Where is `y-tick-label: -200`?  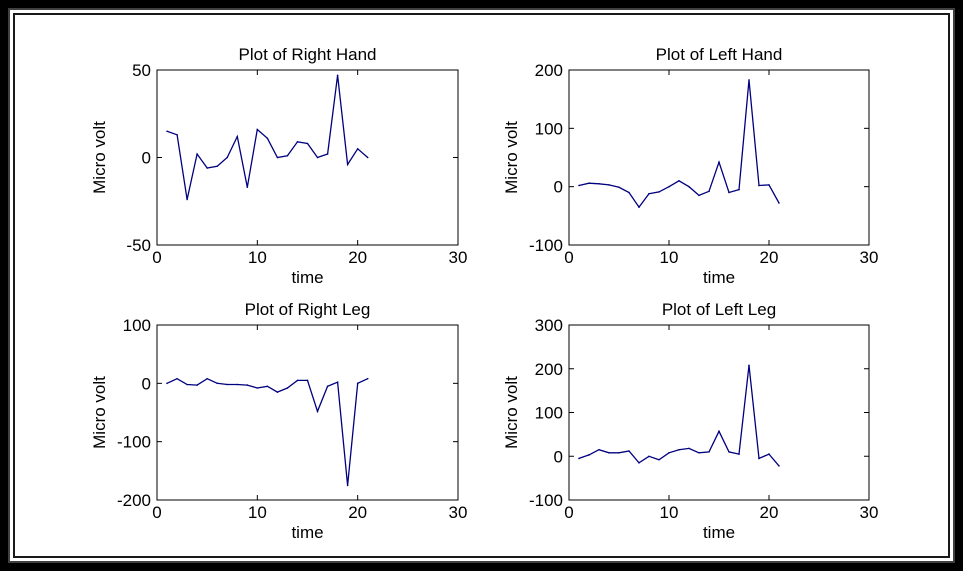
y-tick-label: -200 is located at coordinates (134, 500).